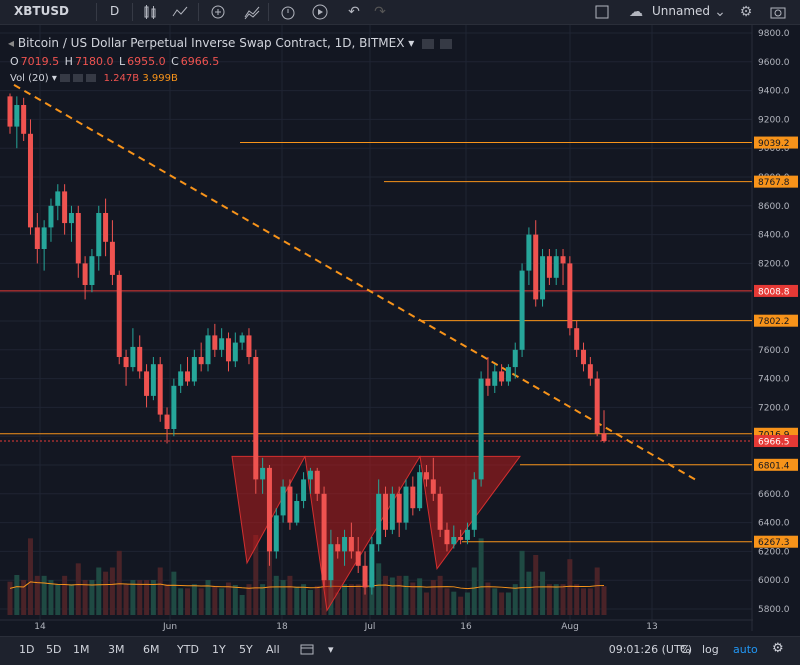  I want to click on price-level-label: 7802.2, so click(774, 322).